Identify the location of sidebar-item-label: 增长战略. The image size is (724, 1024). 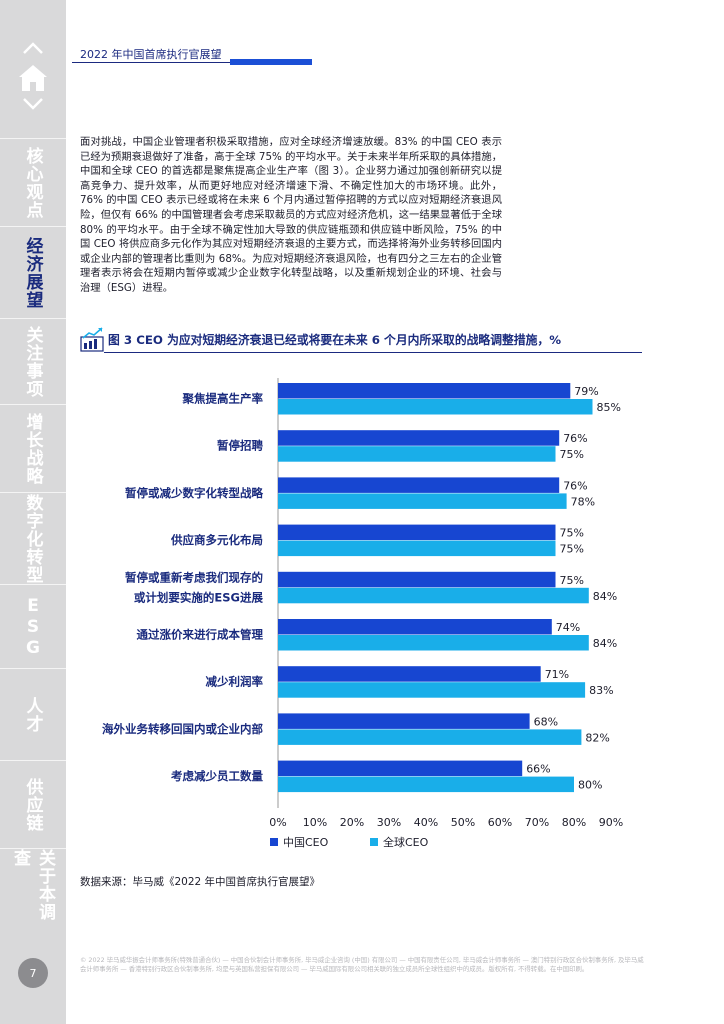
(32, 449).